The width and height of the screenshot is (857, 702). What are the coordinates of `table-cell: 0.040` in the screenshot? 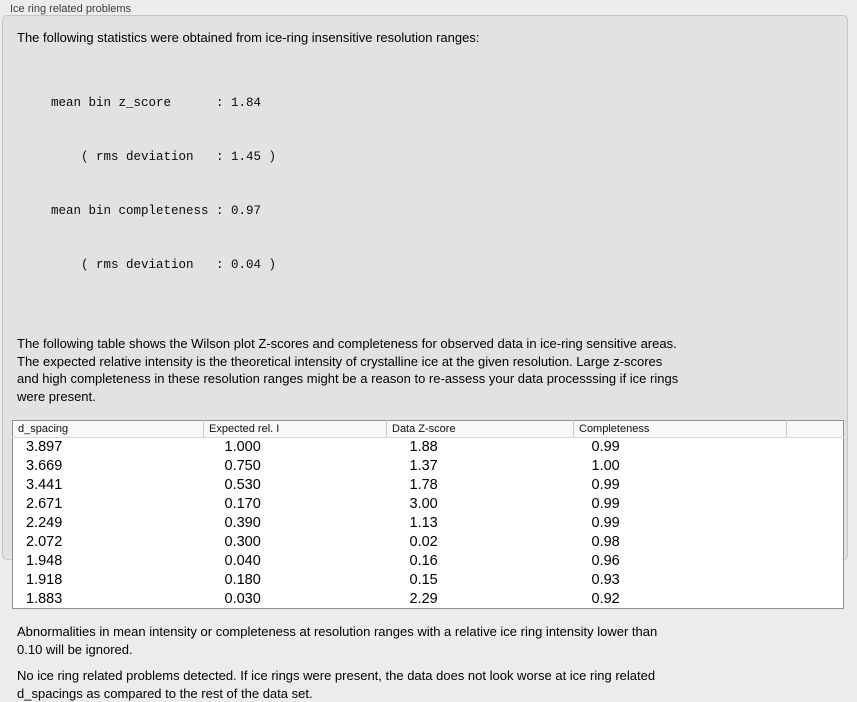 It's located at (295, 561).